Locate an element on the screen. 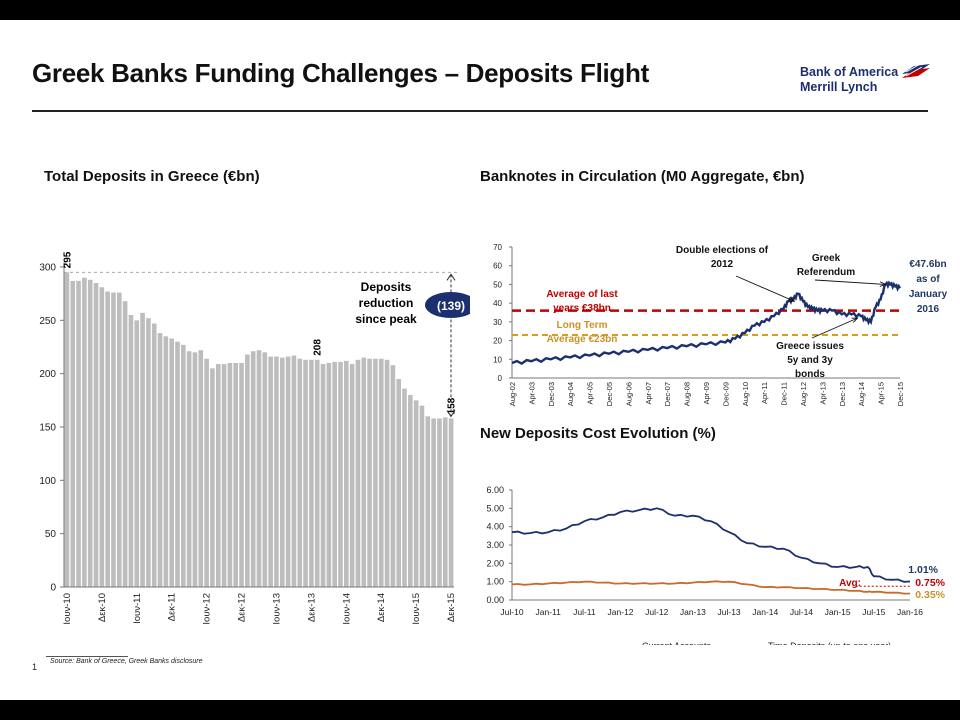 The image size is (960, 720). x-tick-label: Δεκ-13 is located at coordinates (311, 607).